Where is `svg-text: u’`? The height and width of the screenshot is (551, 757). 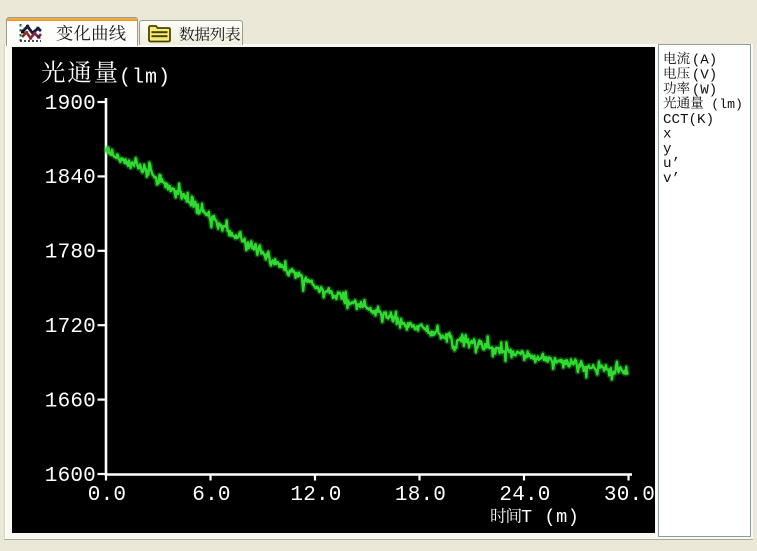
svg-text: u’ is located at coordinates (671, 164).